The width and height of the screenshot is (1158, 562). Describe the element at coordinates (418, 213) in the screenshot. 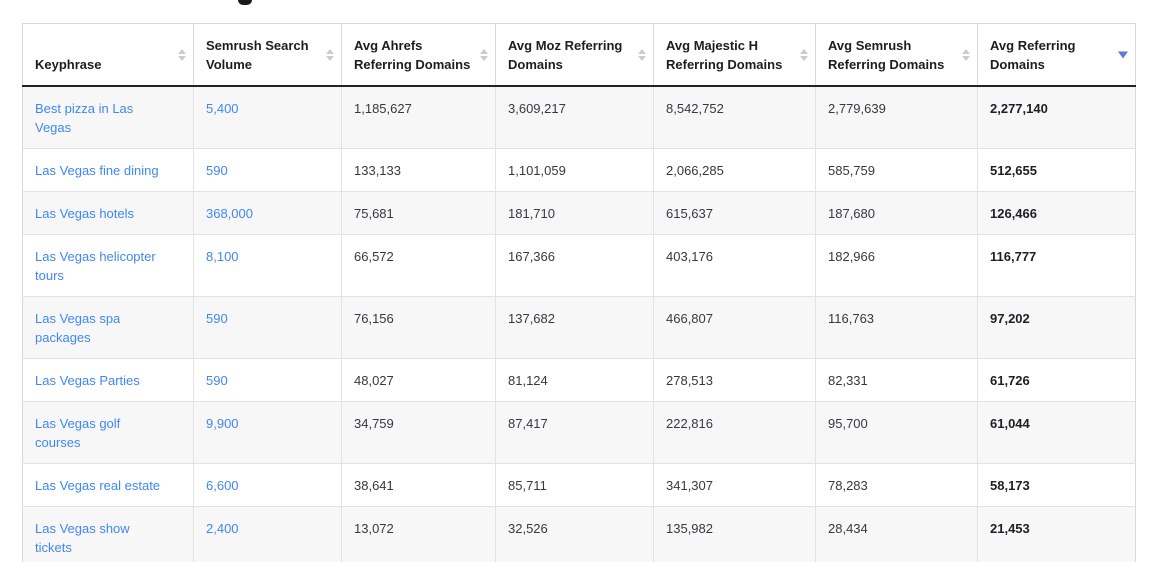

I see `avg-ahrefs-value: 75,681` at that location.